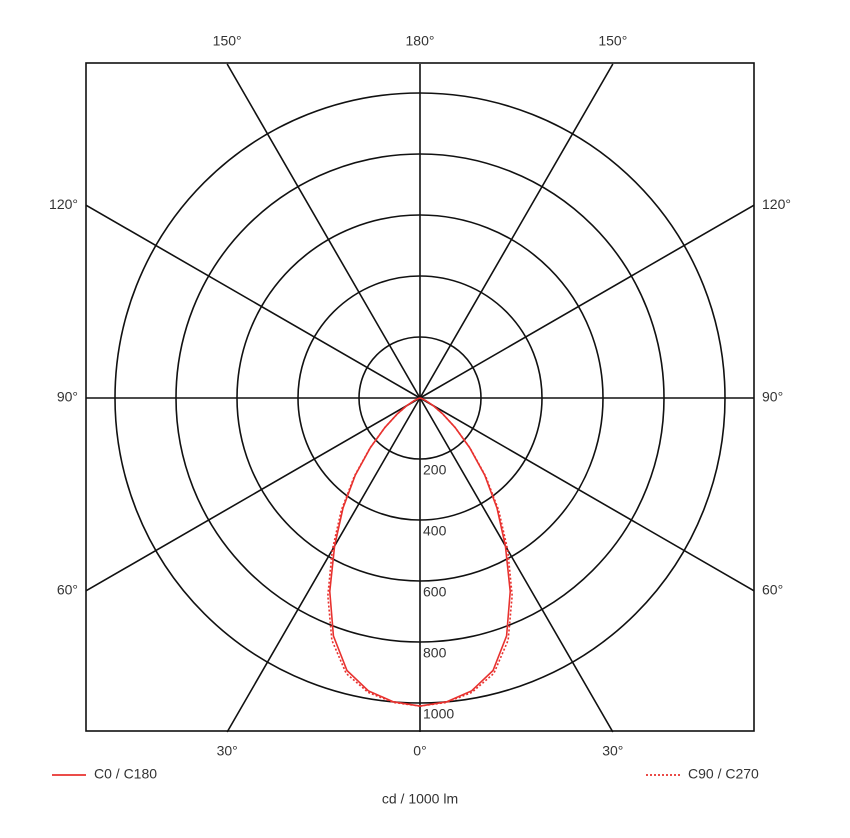  What do you see at coordinates (435, 531) in the screenshot?
I see `ring-label: 400` at bounding box center [435, 531].